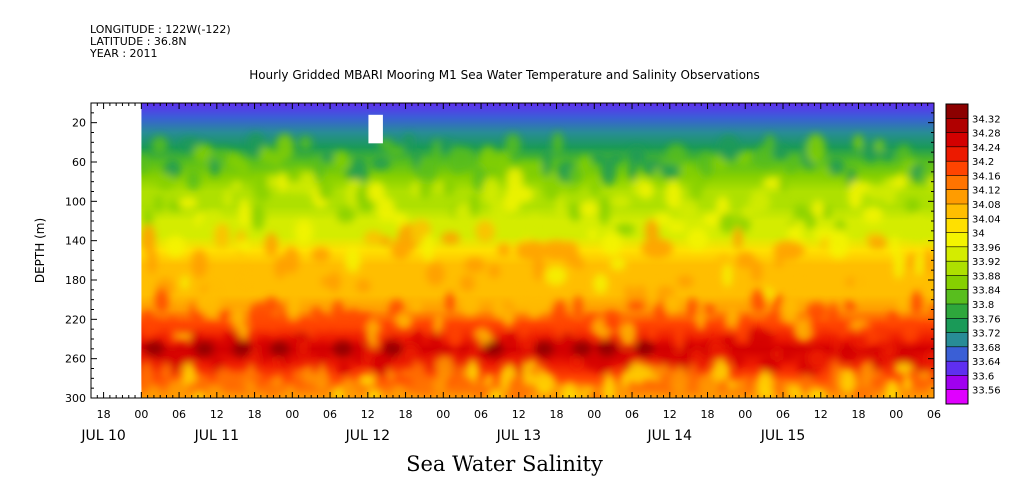  Describe the element at coordinates (986, 248) in the screenshot. I see `colorbar-label: 33.96` at that location.